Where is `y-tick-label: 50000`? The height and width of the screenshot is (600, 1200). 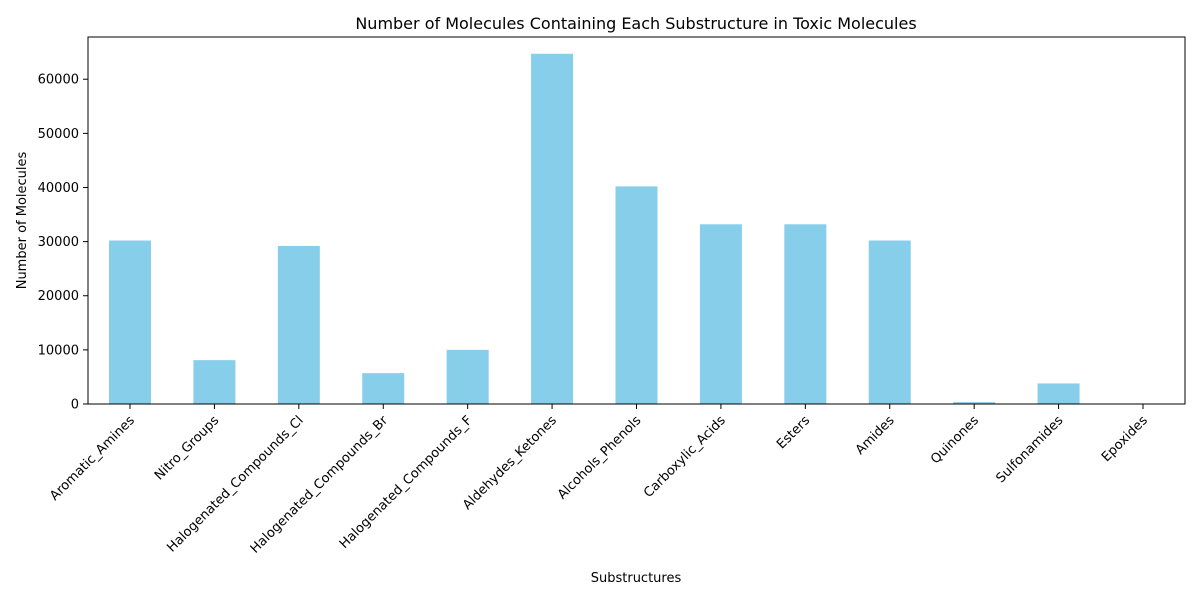 y-tick-label: 50000 is located at coordinates (58, 134).